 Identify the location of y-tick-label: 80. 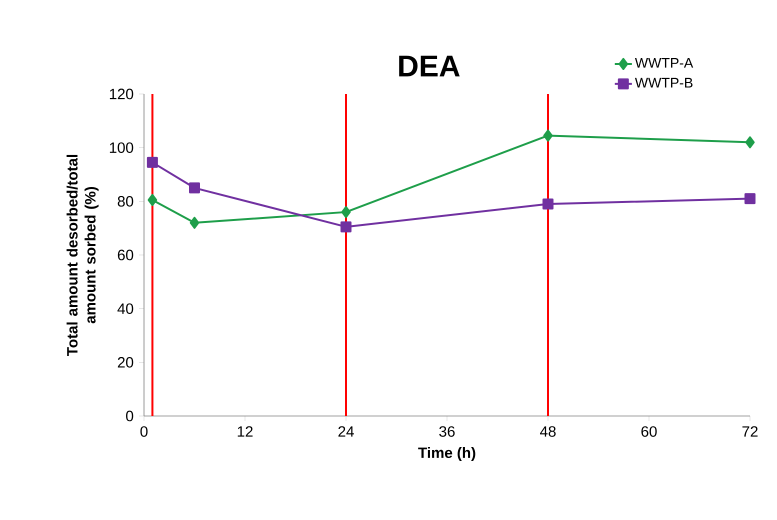
(126, 201).